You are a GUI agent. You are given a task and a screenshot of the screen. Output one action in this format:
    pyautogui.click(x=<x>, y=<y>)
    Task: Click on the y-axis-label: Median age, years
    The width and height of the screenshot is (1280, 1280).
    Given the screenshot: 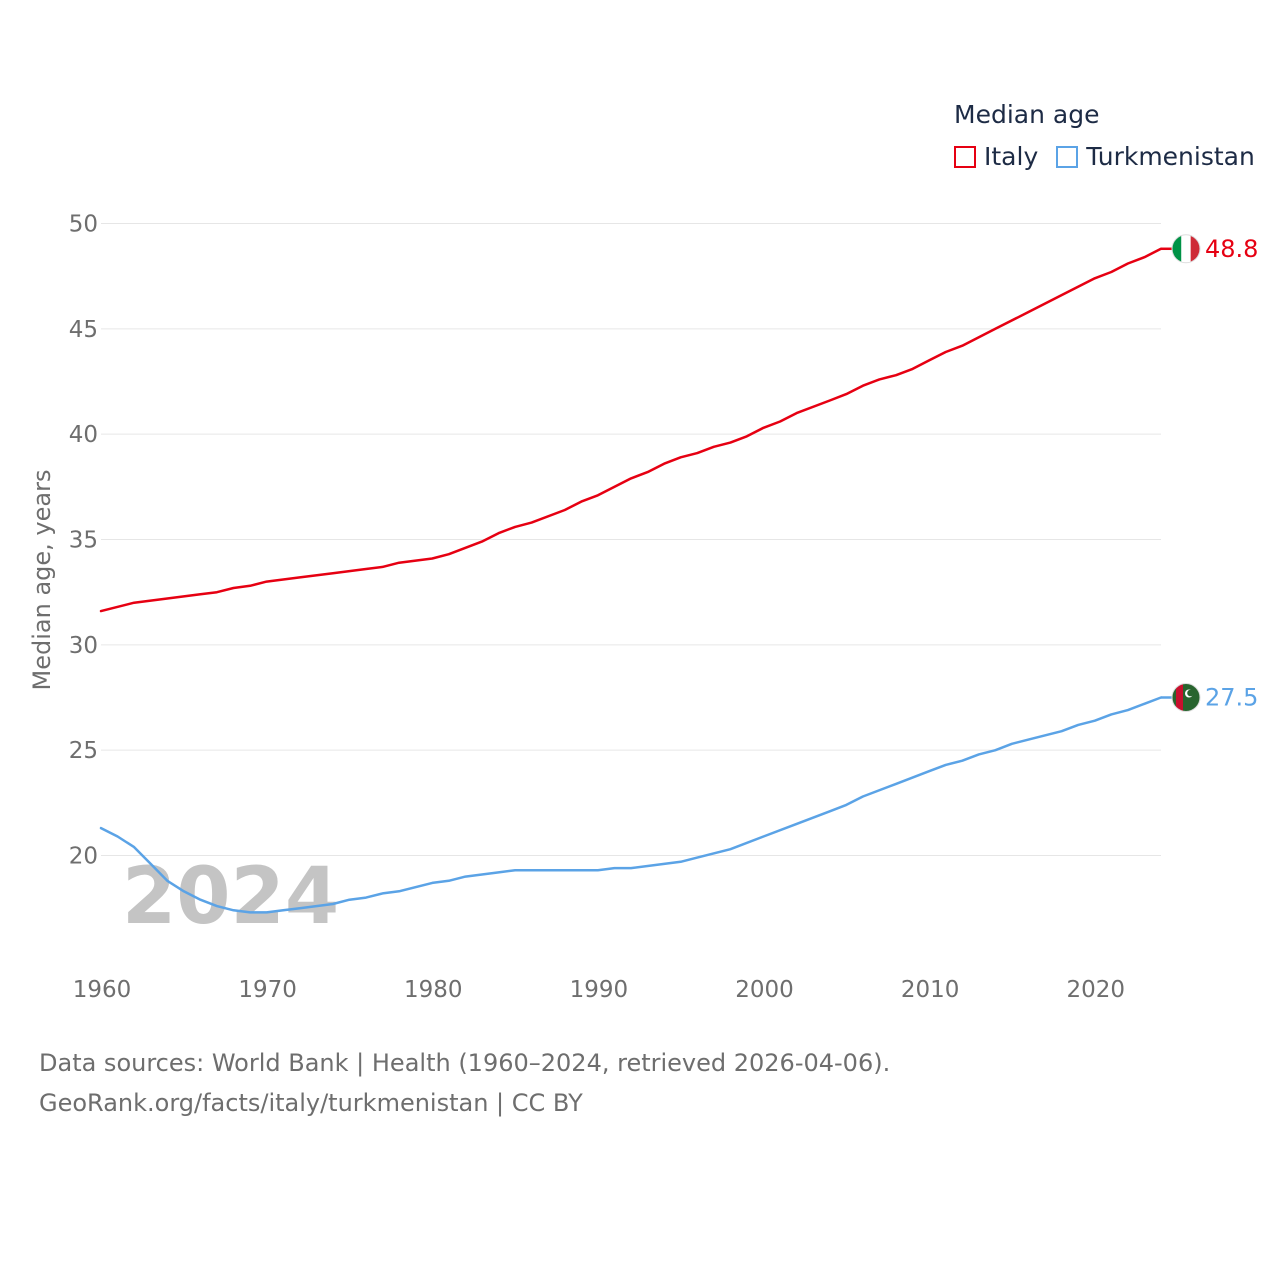 What is the action you would take?
    pyautogui.click(x=42, y=580)
    